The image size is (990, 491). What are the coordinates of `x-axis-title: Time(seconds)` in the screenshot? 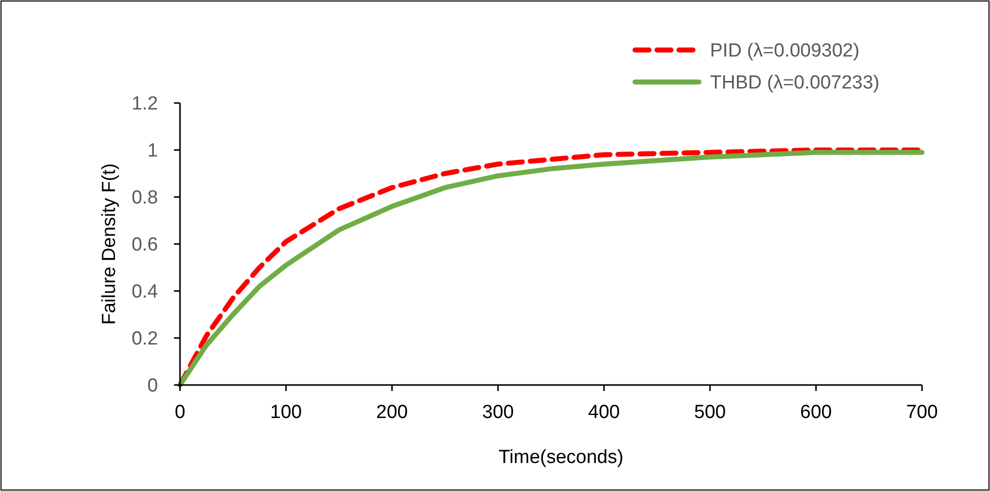 It's located at (561, 457).